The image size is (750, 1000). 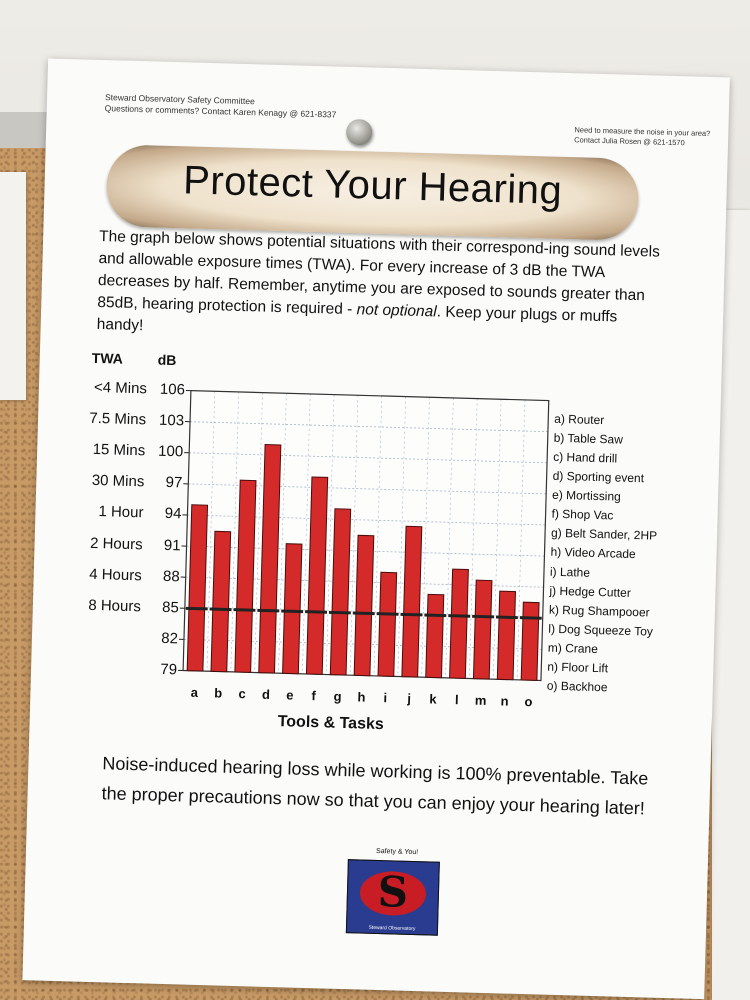 I want to click on x-axis-title: Tools & Tasks, so click(x=331, y=723).